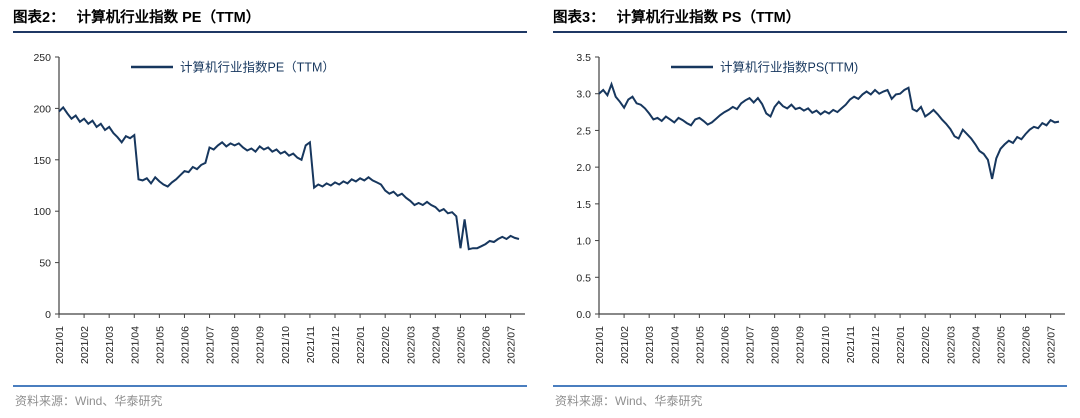 This screenshot has width=1080, height=418. I want to click on y-tick-label: 0.0, so click(583, 315).